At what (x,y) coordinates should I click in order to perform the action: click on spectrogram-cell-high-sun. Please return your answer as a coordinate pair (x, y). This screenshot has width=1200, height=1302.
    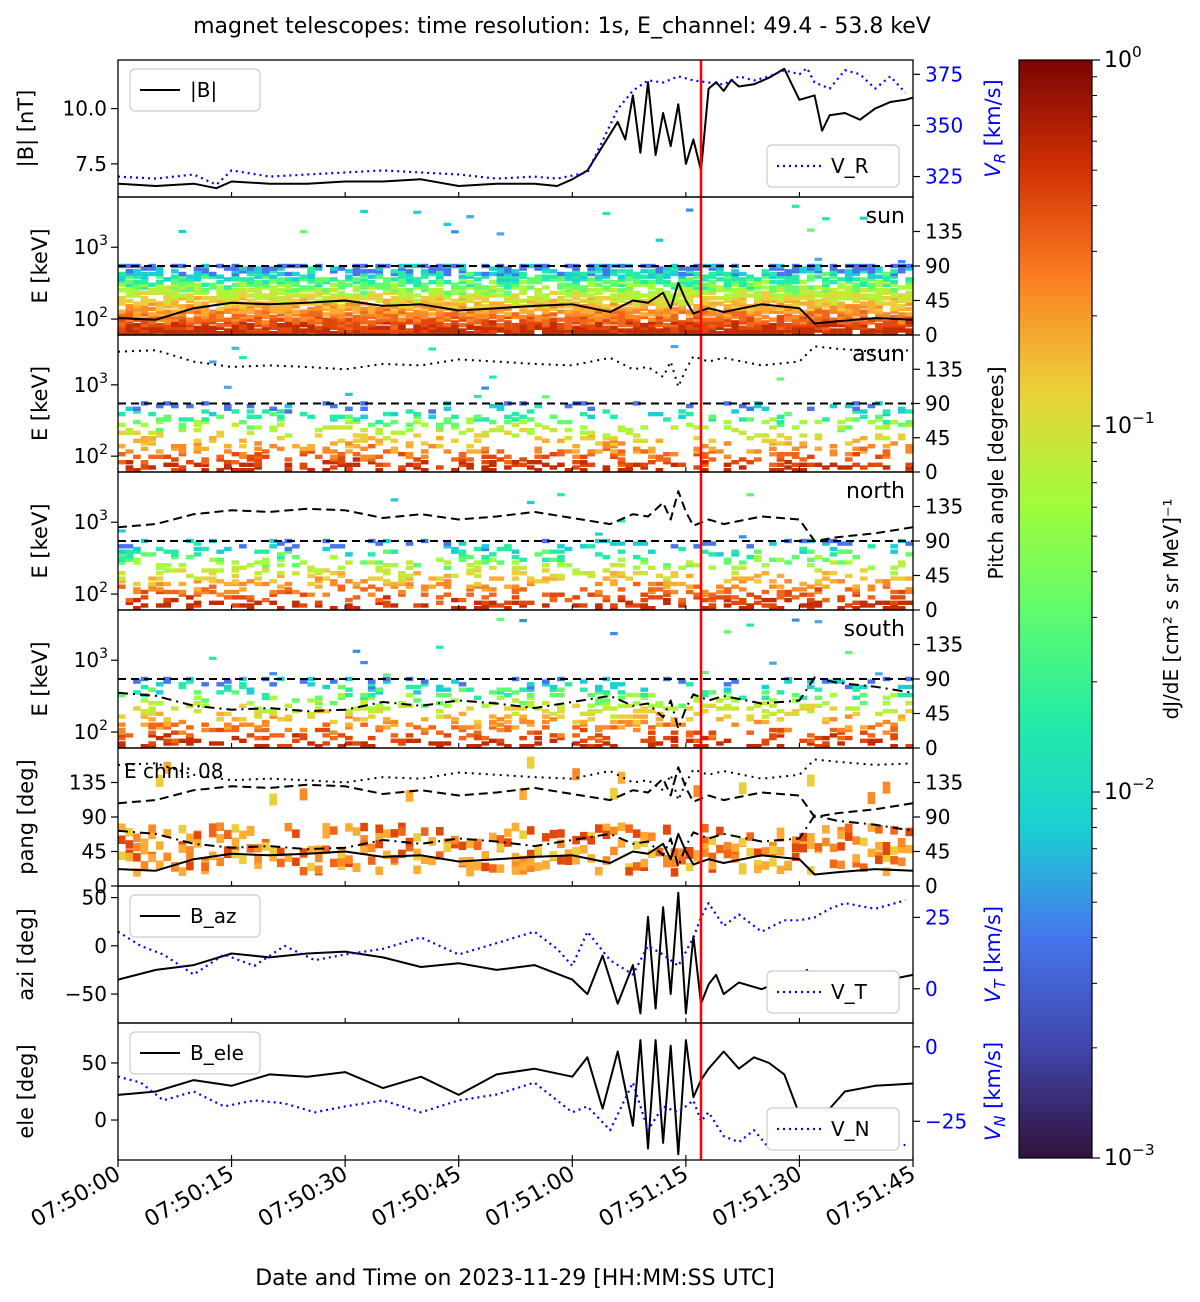
    Looking at the image, I should click on (447, 224).